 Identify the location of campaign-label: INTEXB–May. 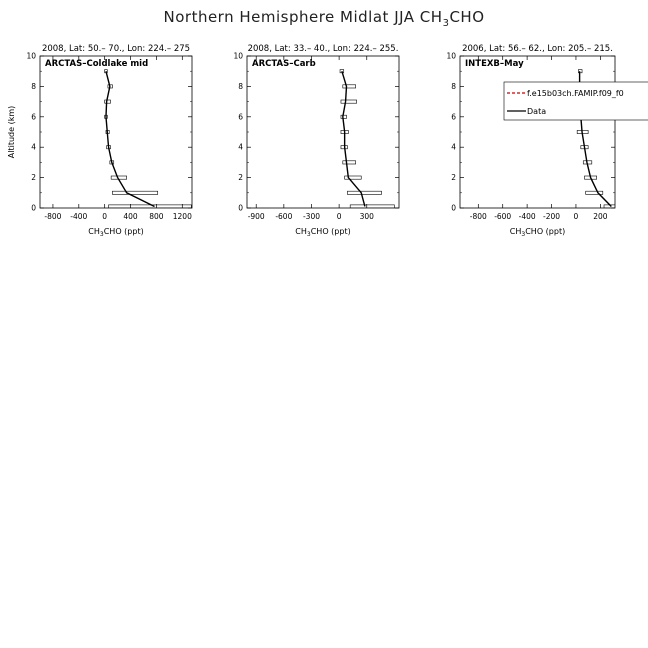
(494, 64).